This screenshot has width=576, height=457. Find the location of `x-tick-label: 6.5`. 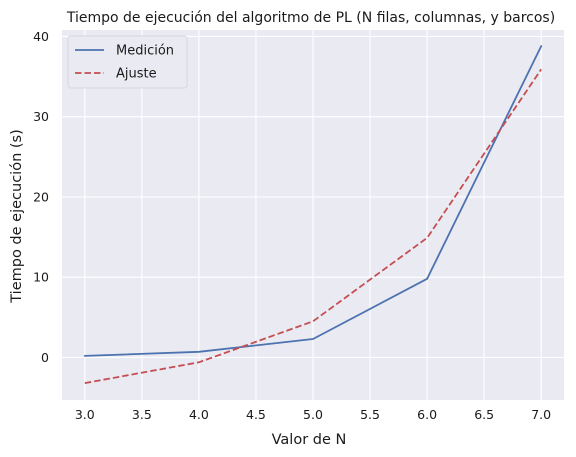

x-tick-label: 6.5 is located at coordinates (484, 414).